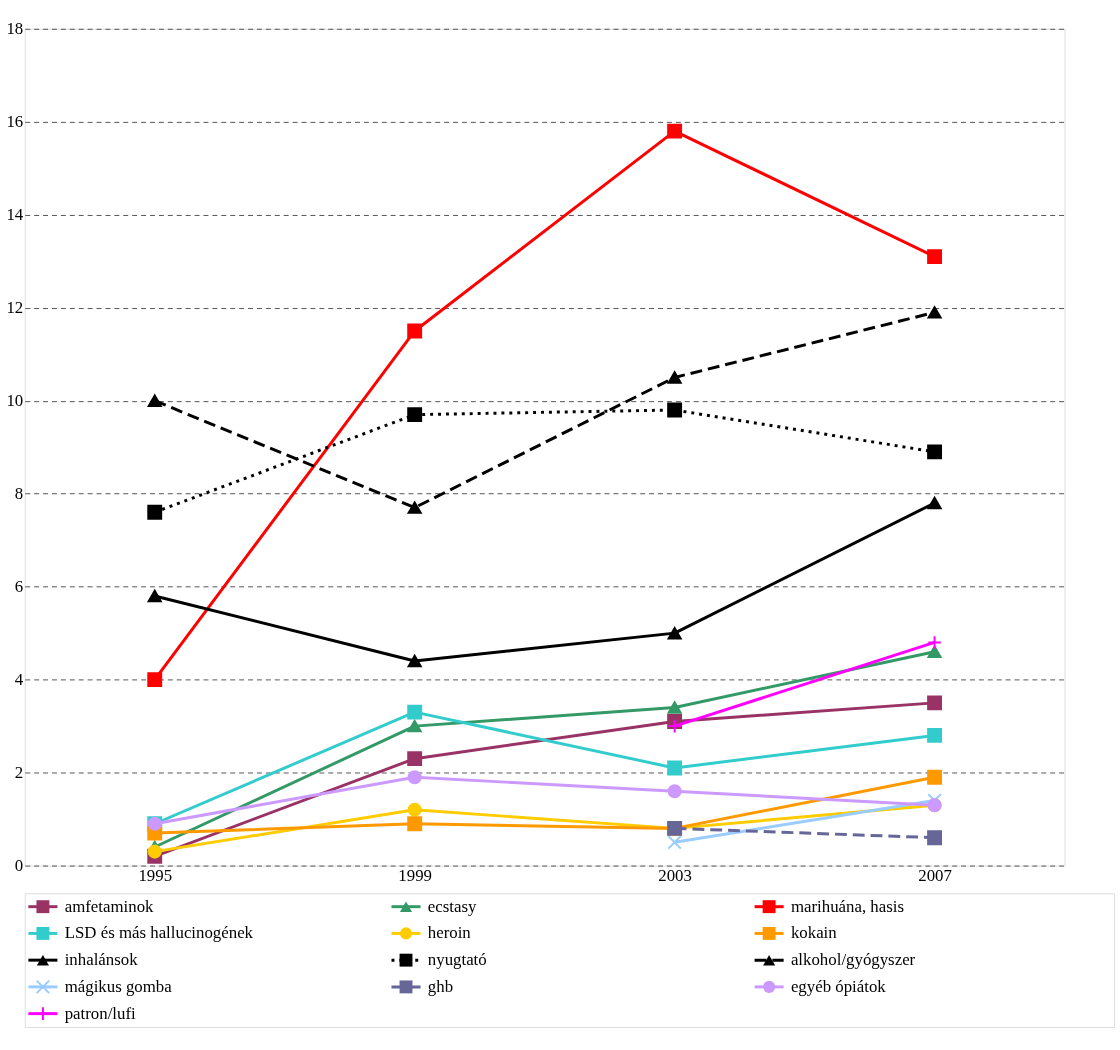 This screenshot has height=1050, width=1120. Describe the element at coordinates (15, 215) in the screenshot. I see `y-tick-label: 14` at that location.